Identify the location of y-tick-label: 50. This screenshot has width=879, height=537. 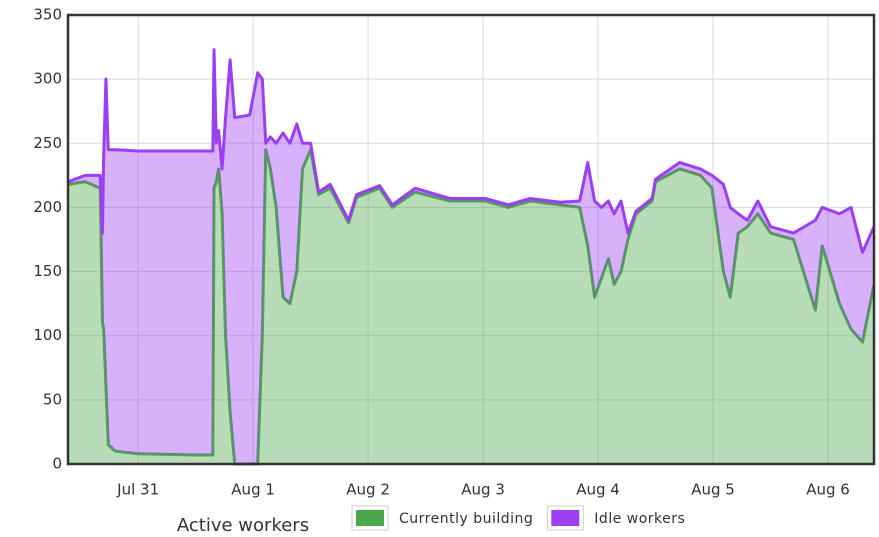
(52, 399).